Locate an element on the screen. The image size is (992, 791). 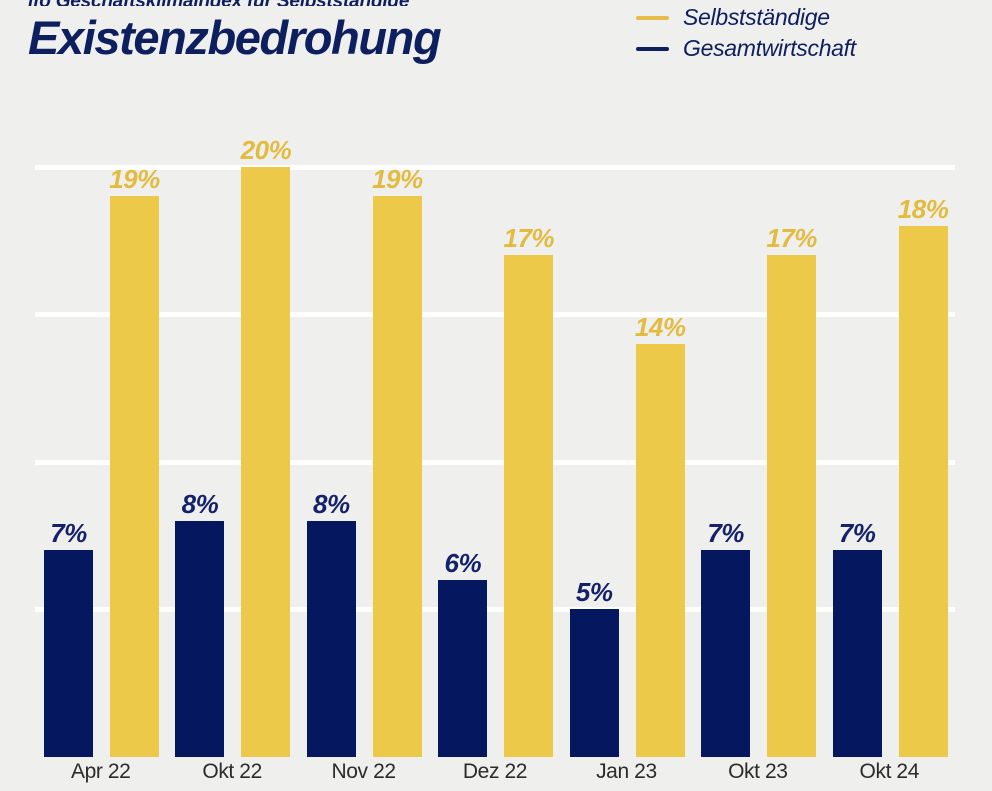
x-axis-tick-label: Okt 22 is located at coordinates (232, 771).